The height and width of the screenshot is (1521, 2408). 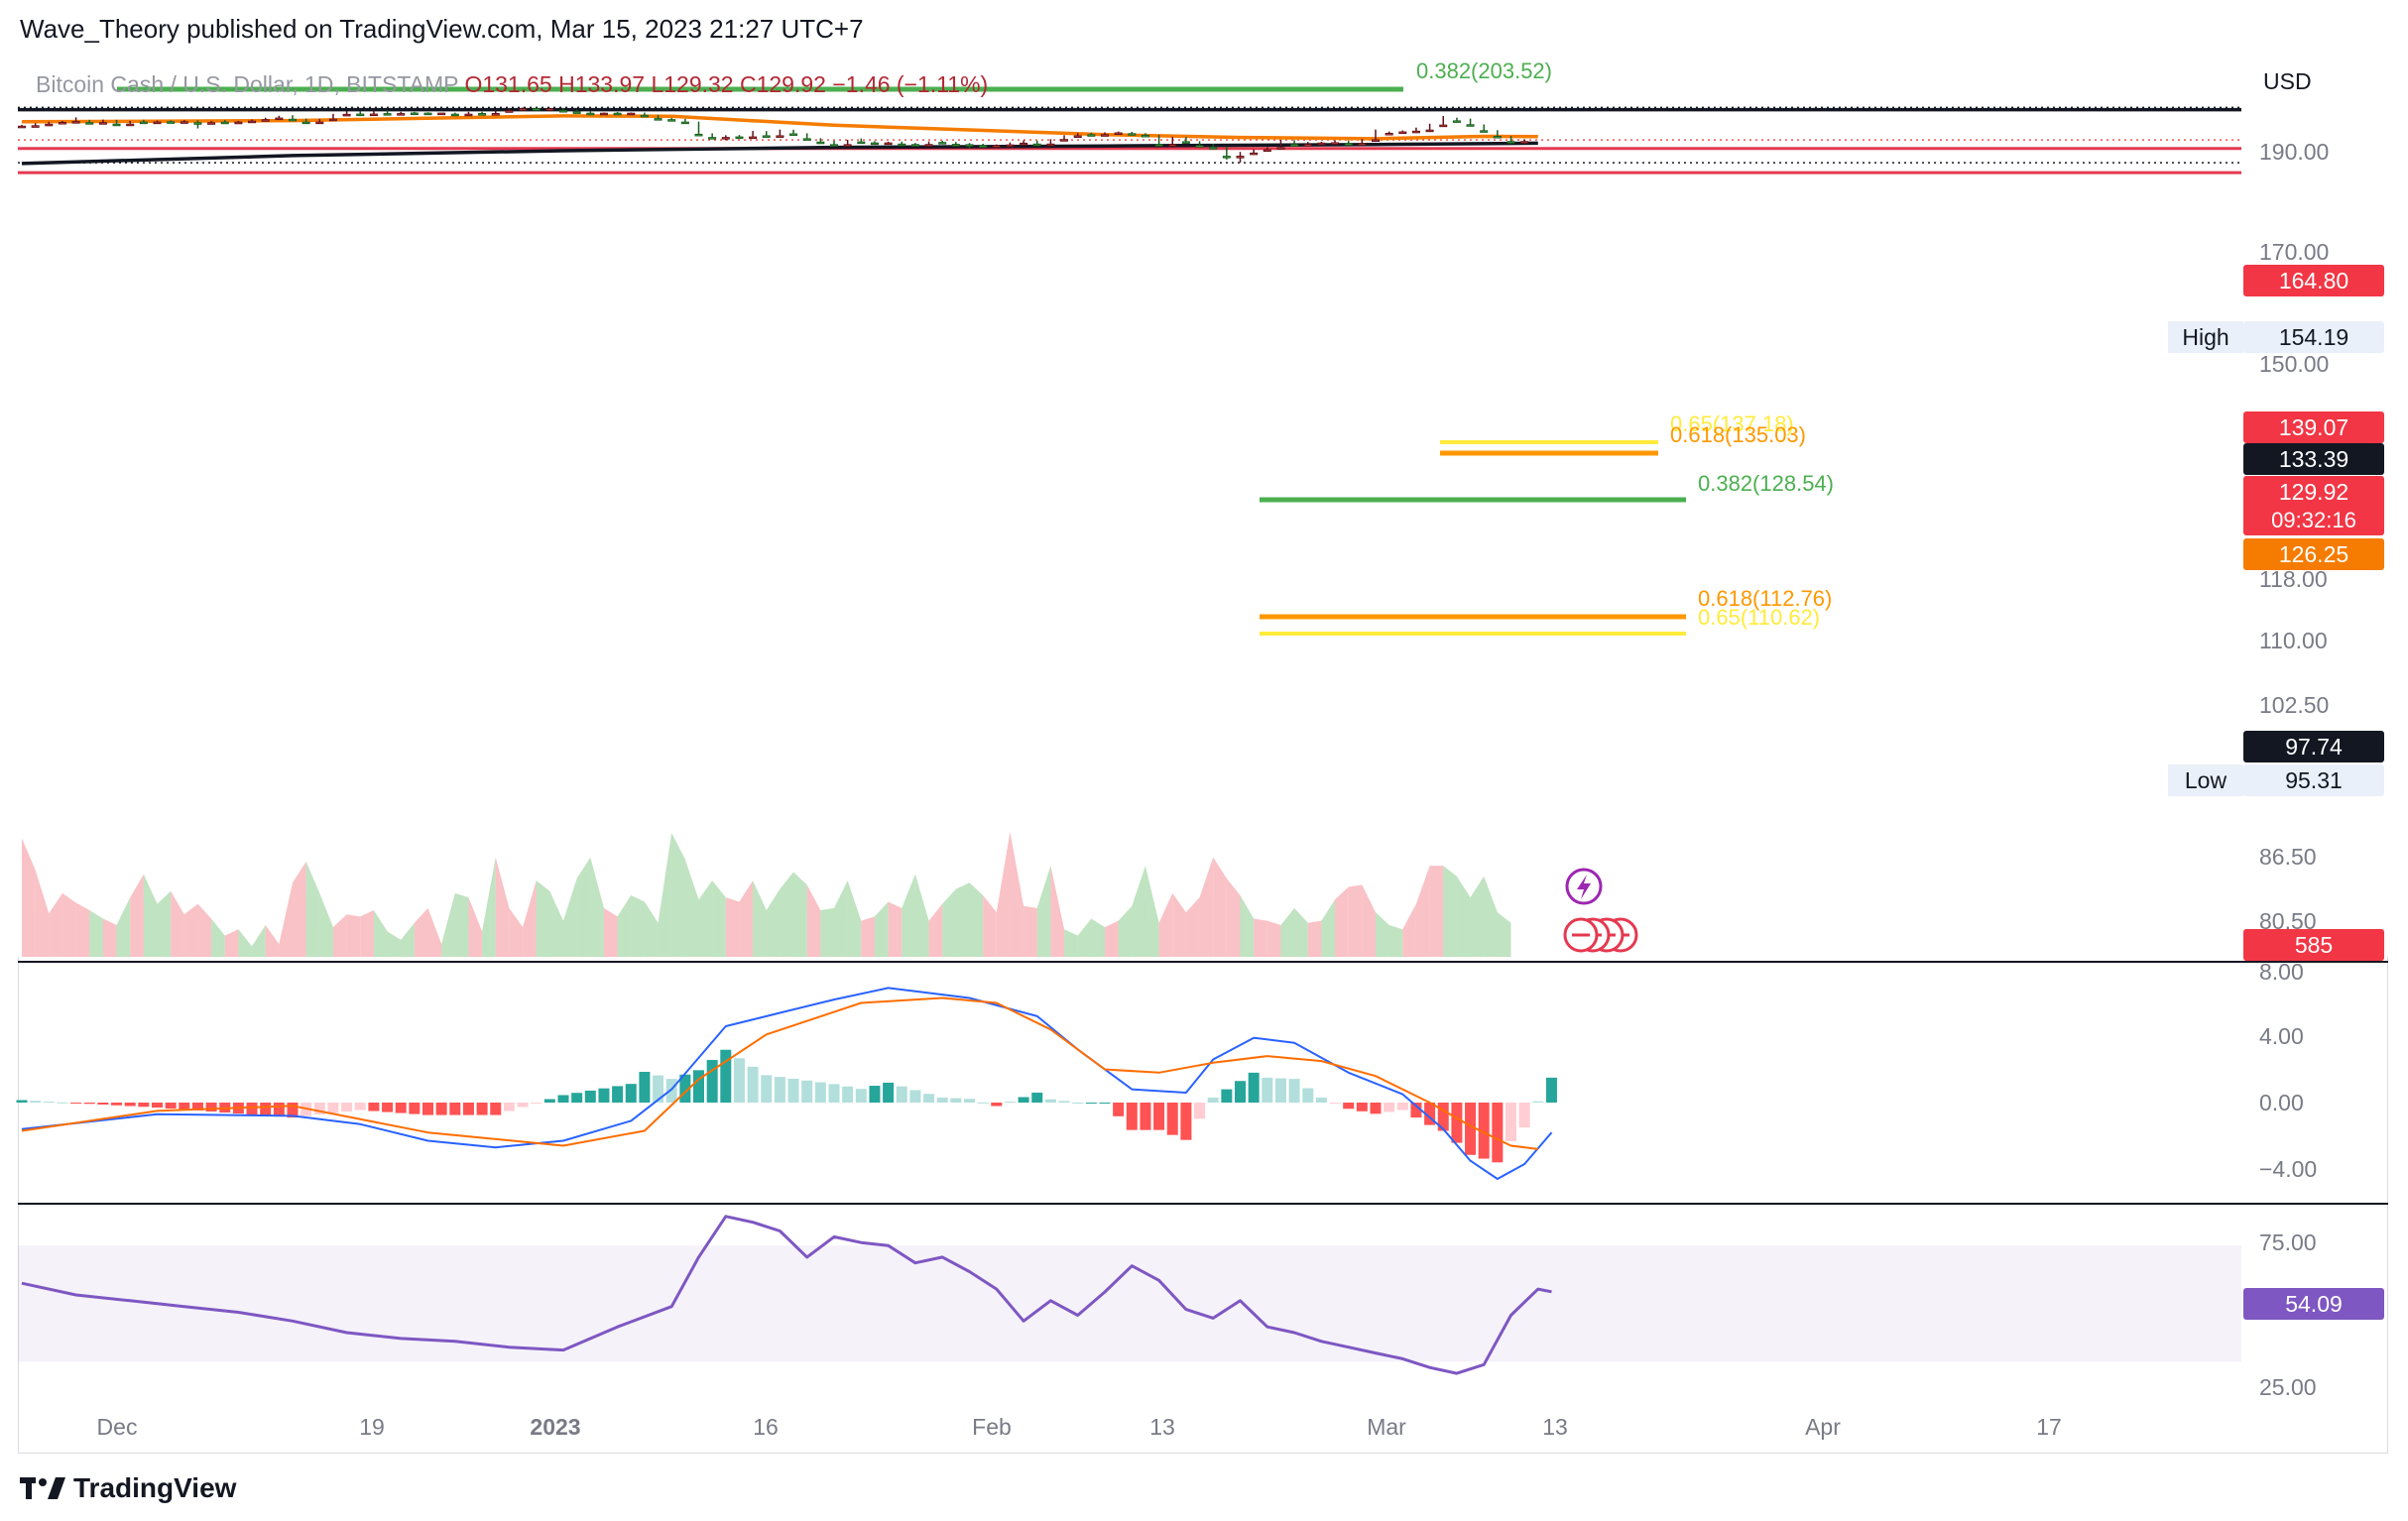 I want to click on price-axis-tick: 110.00, so click(x=2294, y=640).